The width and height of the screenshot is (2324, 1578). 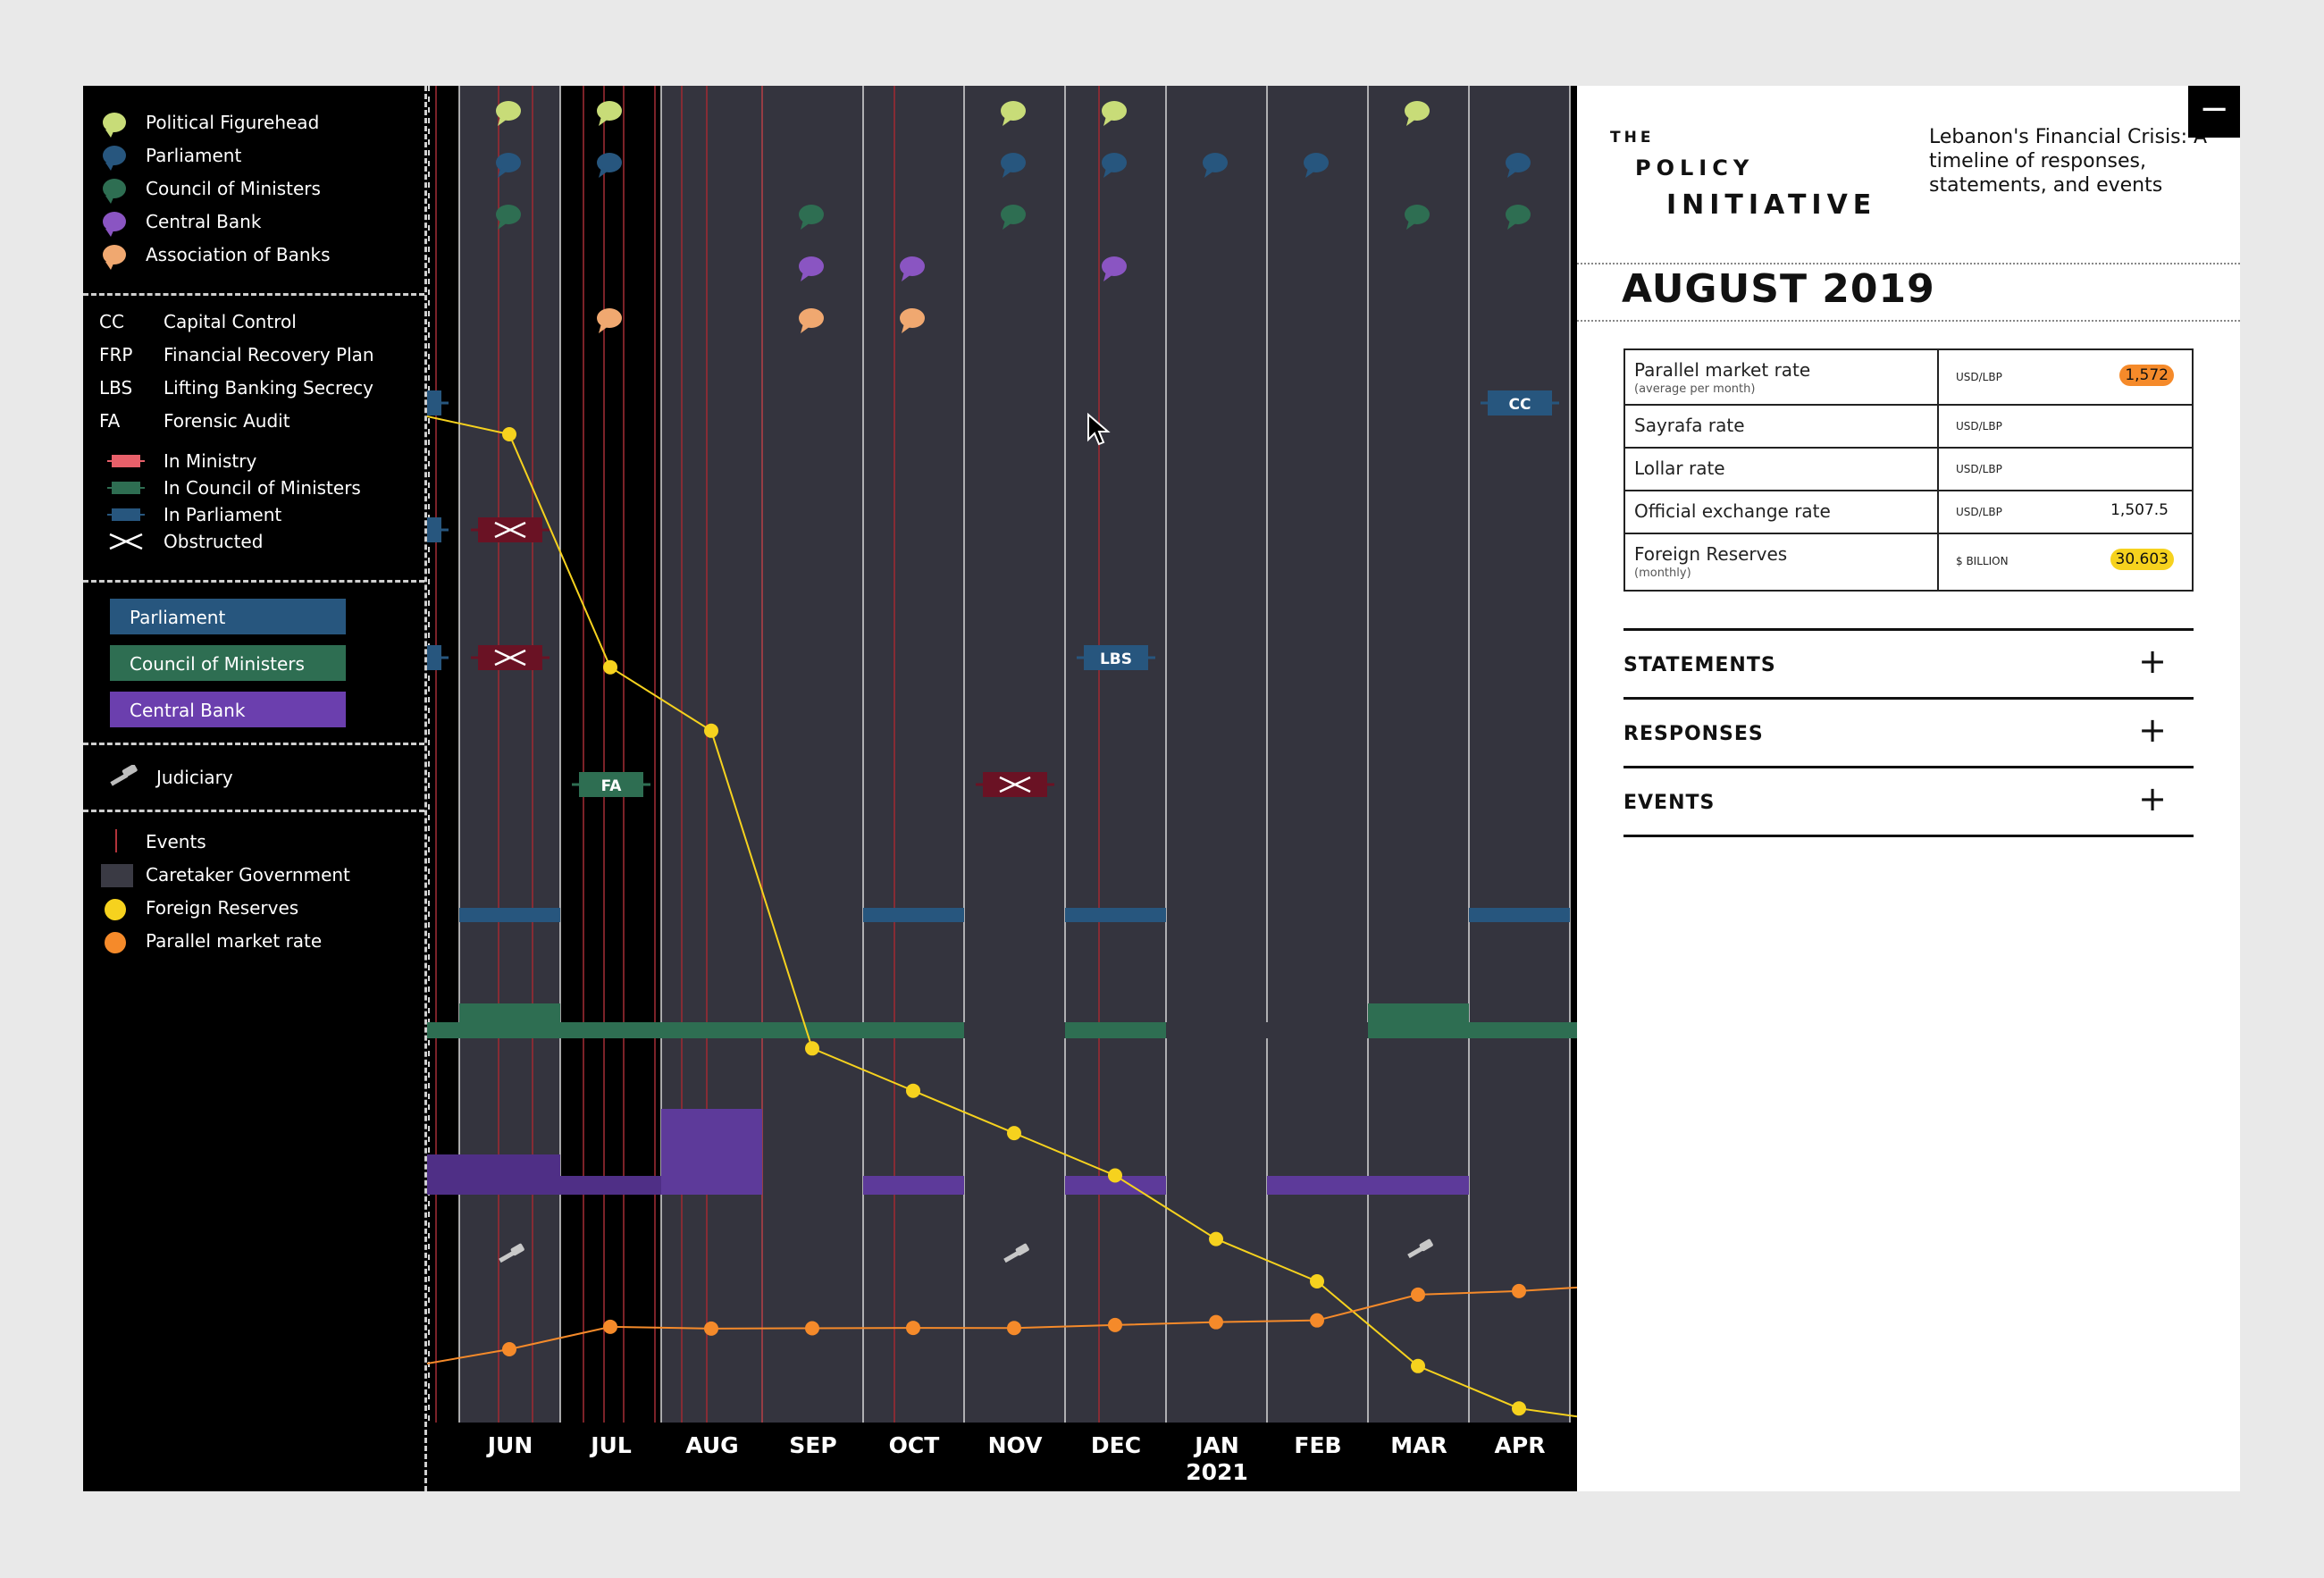 What do you see at coordinates (1908, 666) in the screenshot?
I see `accordion-statements: STATEMENTS +` at bounding box center [1908, 666].